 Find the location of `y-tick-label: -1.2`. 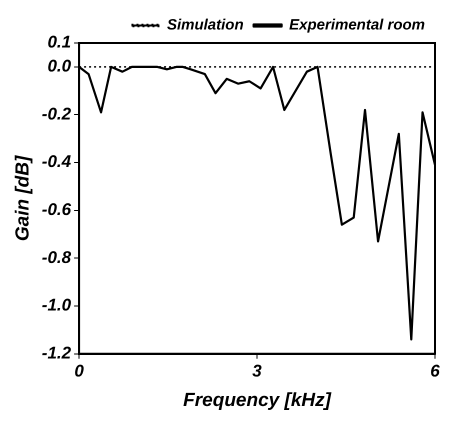

y-tick-label: -1.2 is located at coordinates (57, 352).